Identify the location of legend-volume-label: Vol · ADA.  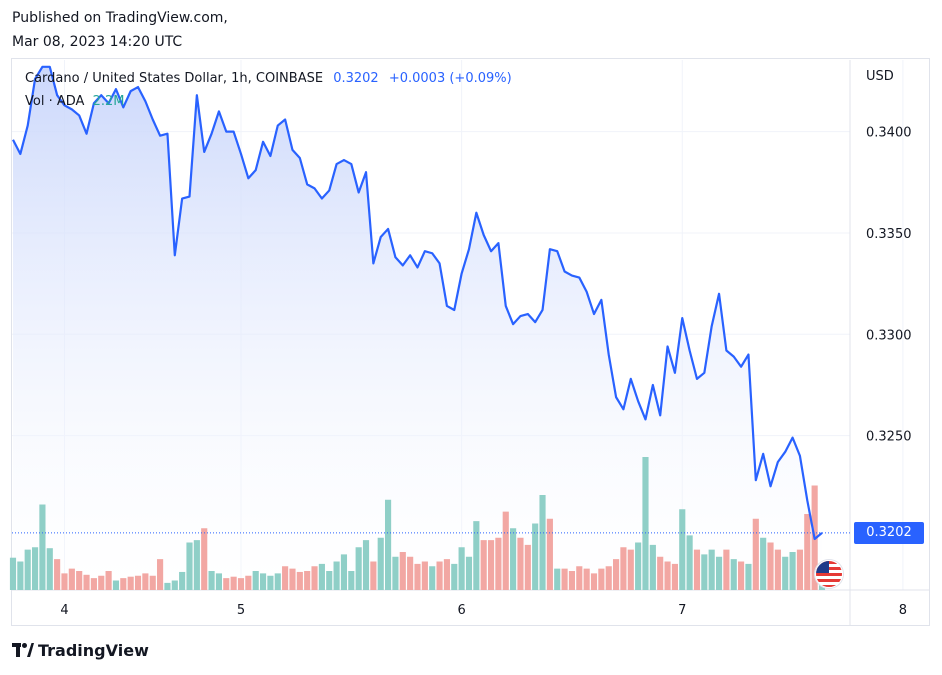
(55, 101).